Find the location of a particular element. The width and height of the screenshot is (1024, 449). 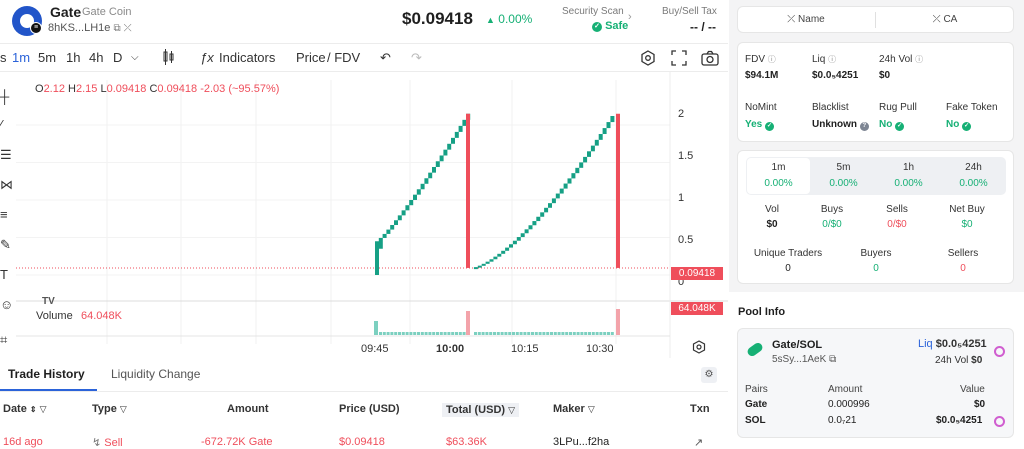

last-price-tag: 0.09418 is located at coordinates (697, 273).